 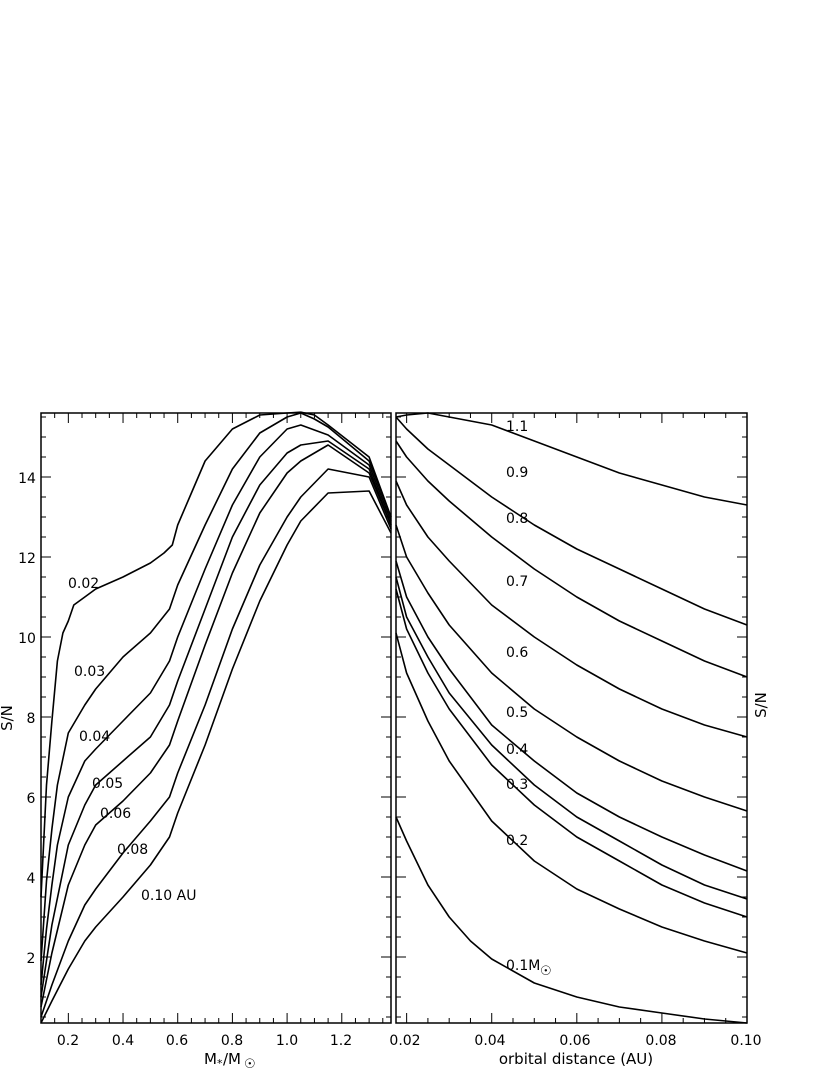 I want to click on curve-label-0.05: 0.05, so click(x=107, y=784).